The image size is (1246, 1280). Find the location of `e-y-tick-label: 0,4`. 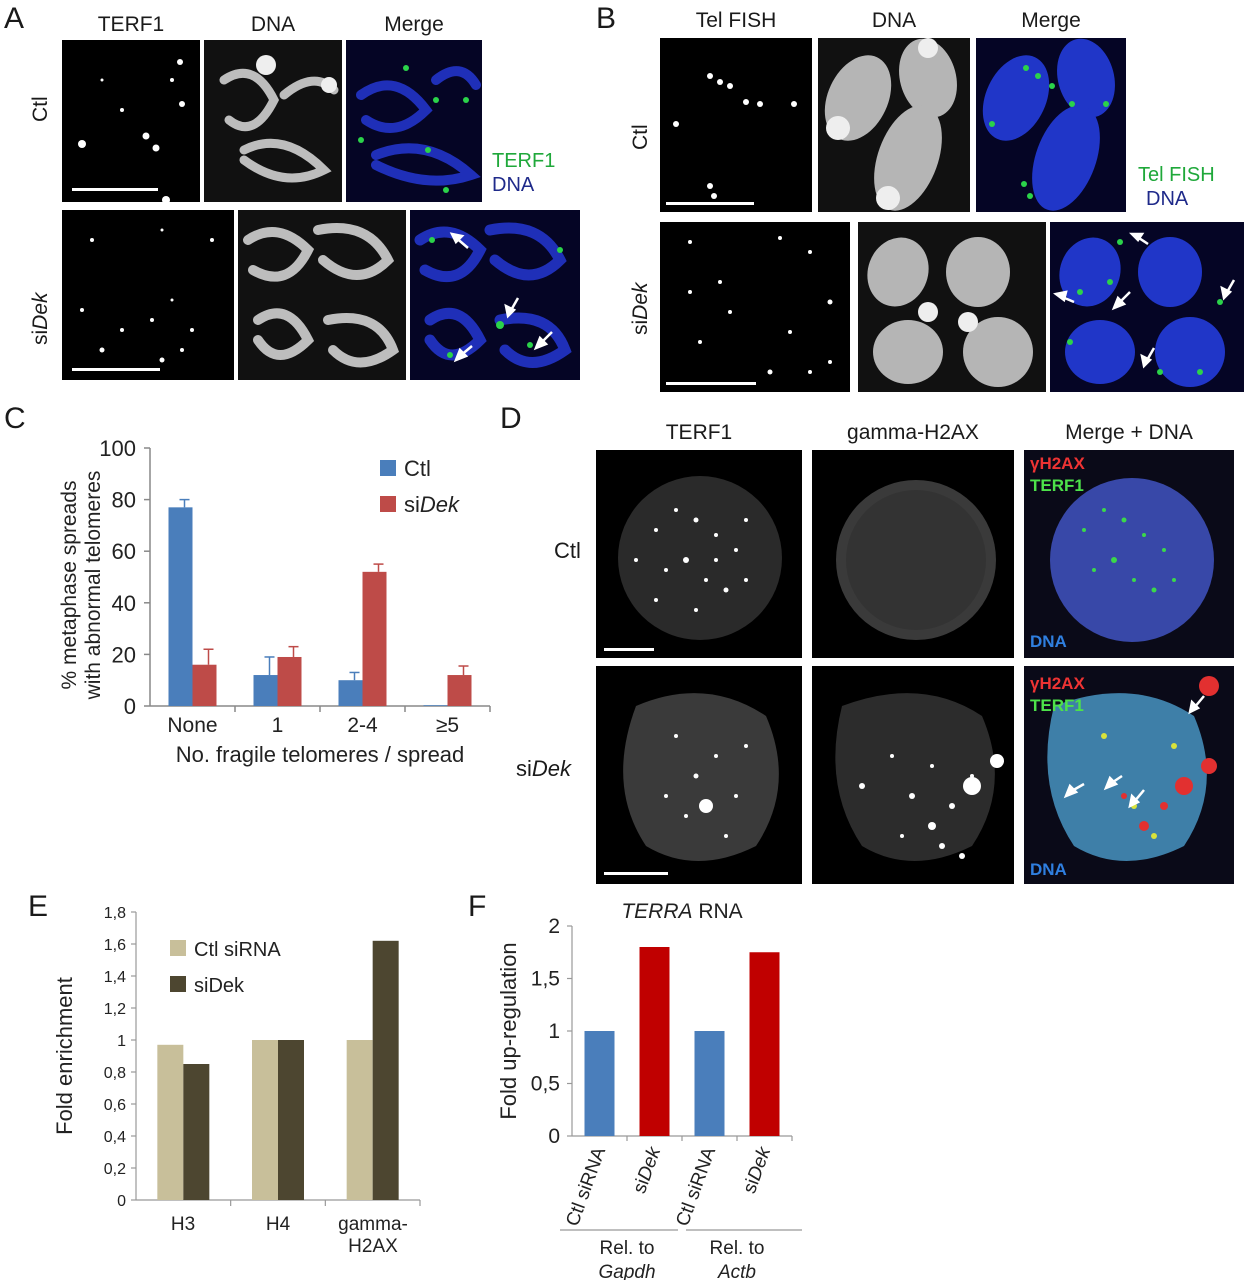

e-y-tick-label: 0,4 is located at coordinates (115, 1137).